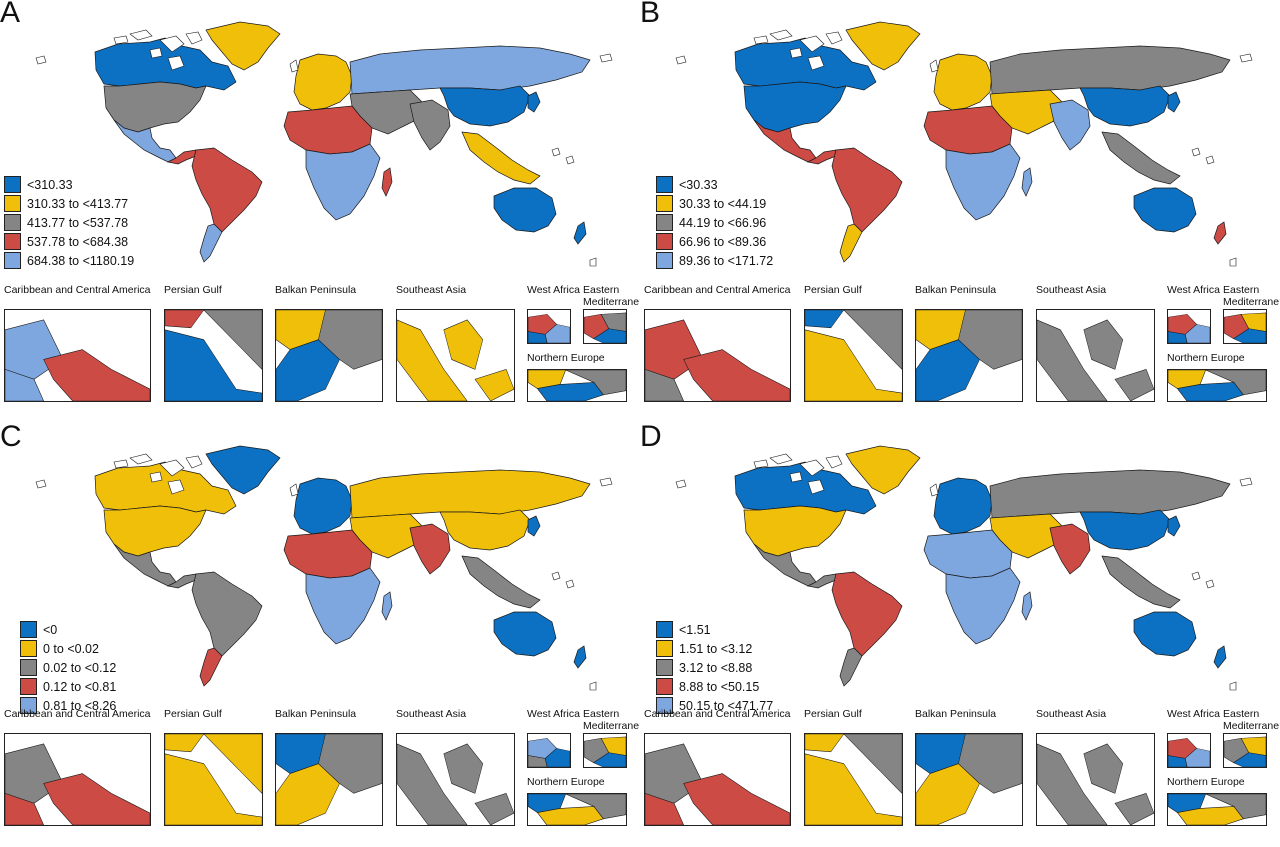  I want to click on legend-item: 30.33 to <44.19, so click(714, 203).